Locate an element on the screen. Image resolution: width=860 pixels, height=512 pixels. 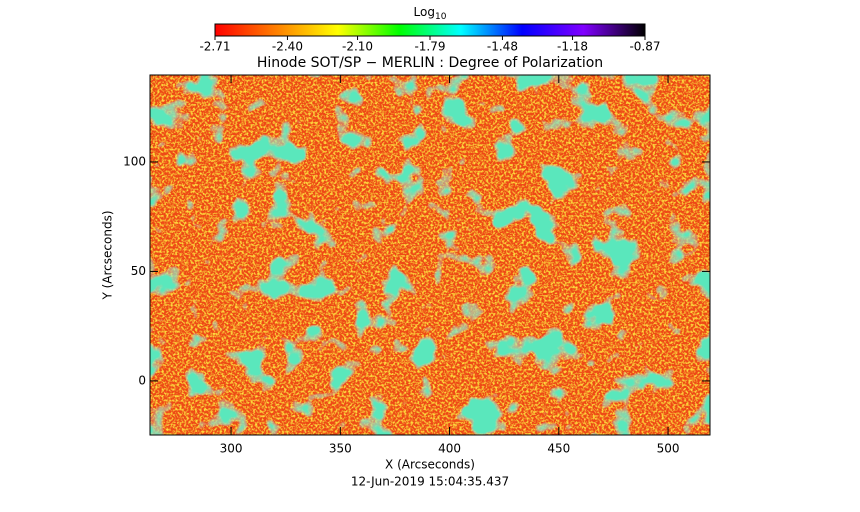
colorbar-tick-label: -2.71 is located at coordinates (214, 47).